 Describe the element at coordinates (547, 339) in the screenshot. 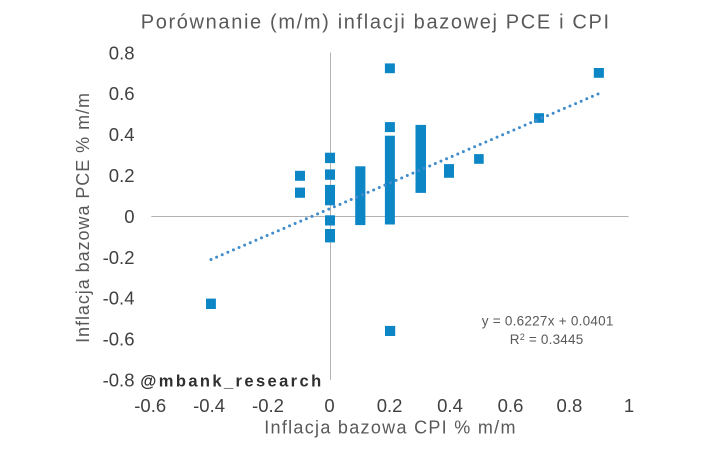

I see `svg-text: R2 = 0.3445` at that location.